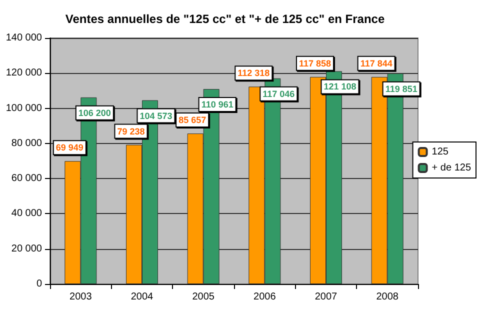 This screenshot has height=320, width=480. I want to click on legend-label: 125, so click(440, 152).